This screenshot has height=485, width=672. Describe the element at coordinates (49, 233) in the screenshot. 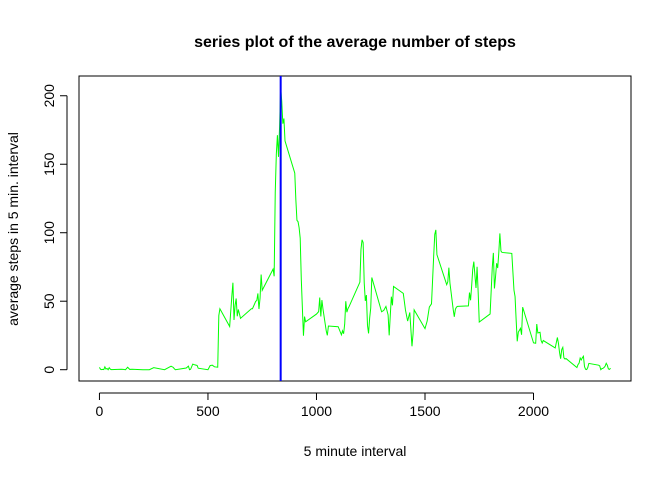

I see `y-tick-label: 100` at that location.